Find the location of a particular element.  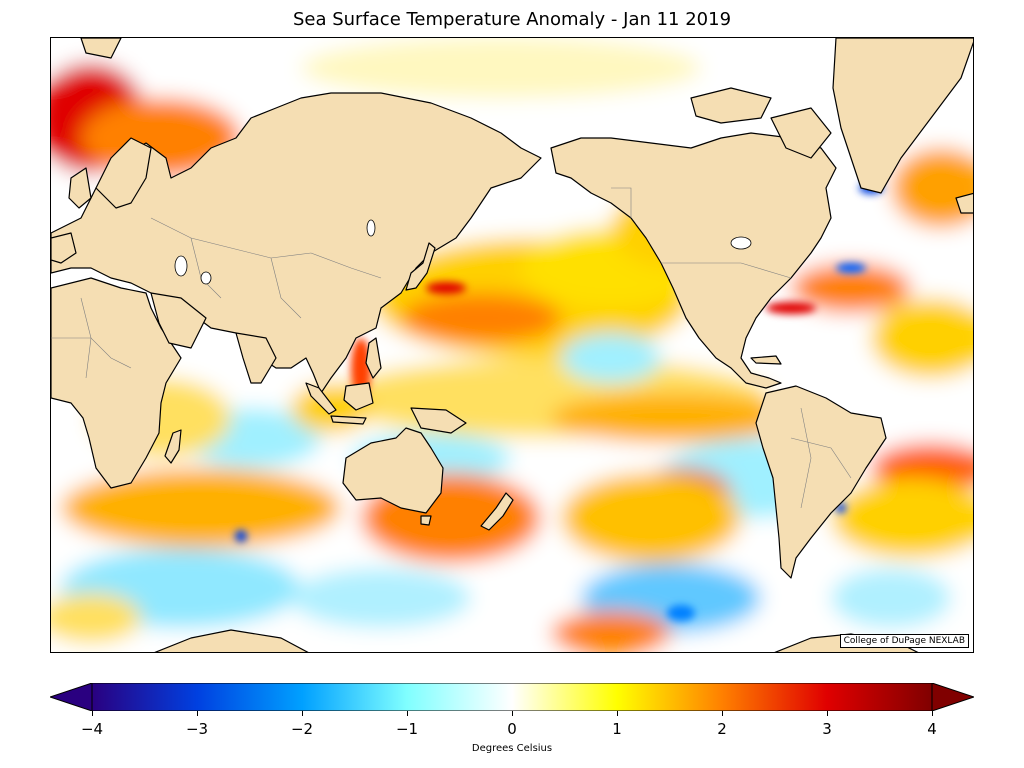

arabia is located at coordinates (178, 320).